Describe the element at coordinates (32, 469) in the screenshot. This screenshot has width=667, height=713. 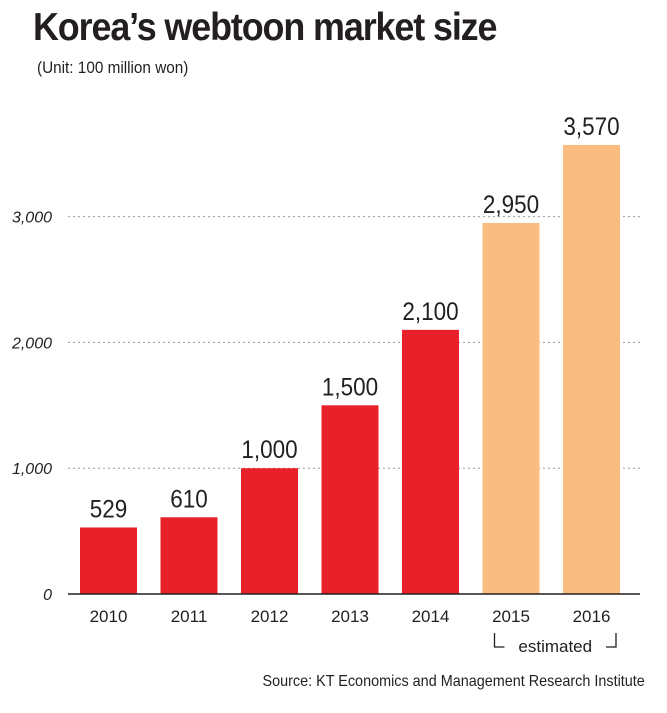
I see `y-tick-label: 1,000` at that location.